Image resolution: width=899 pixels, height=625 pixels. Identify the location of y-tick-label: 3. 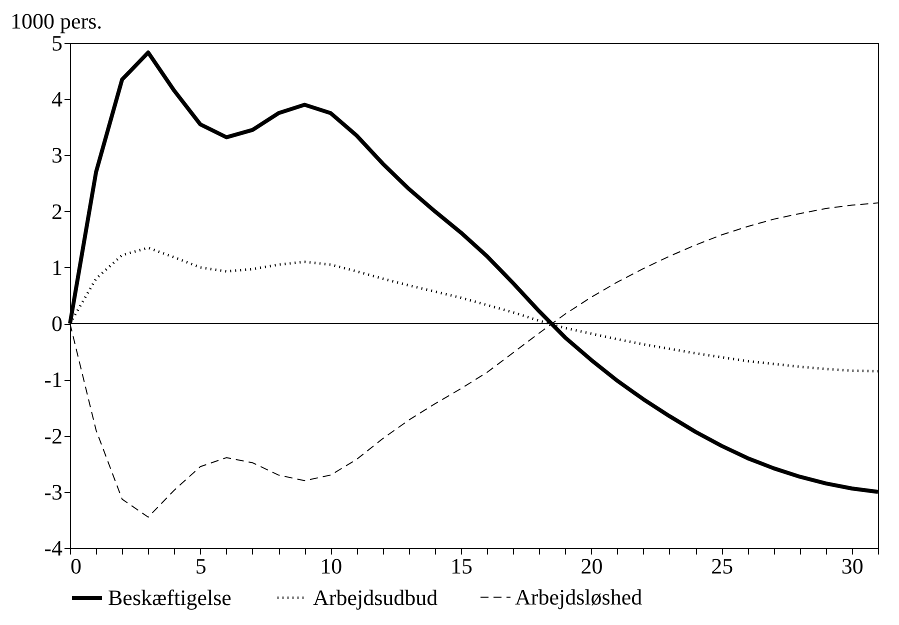
(57, 155).